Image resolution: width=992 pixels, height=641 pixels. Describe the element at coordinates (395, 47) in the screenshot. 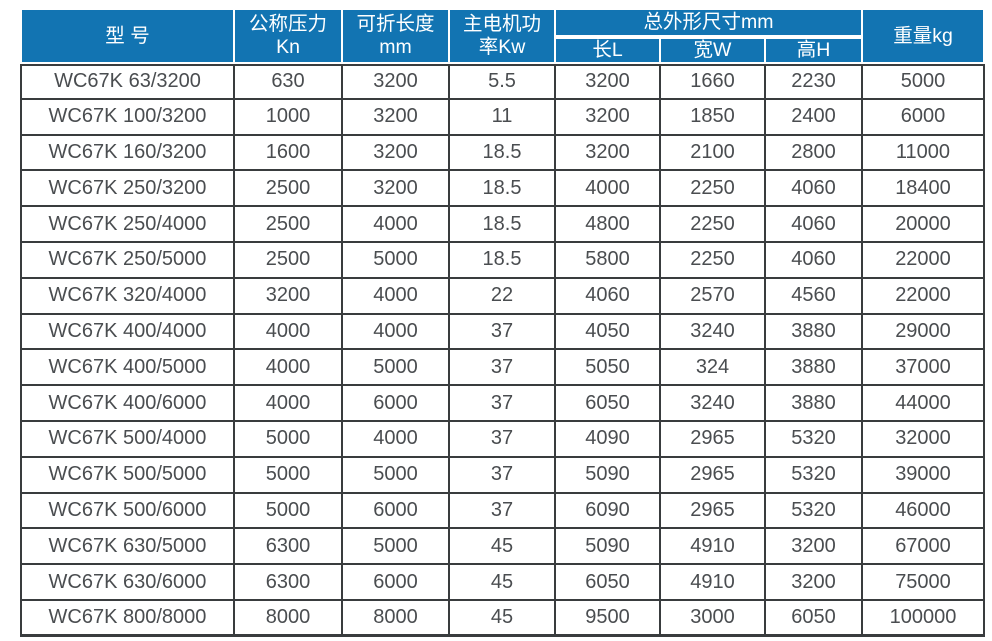

I see `col-header-fold-length-line2: mm` at that location.